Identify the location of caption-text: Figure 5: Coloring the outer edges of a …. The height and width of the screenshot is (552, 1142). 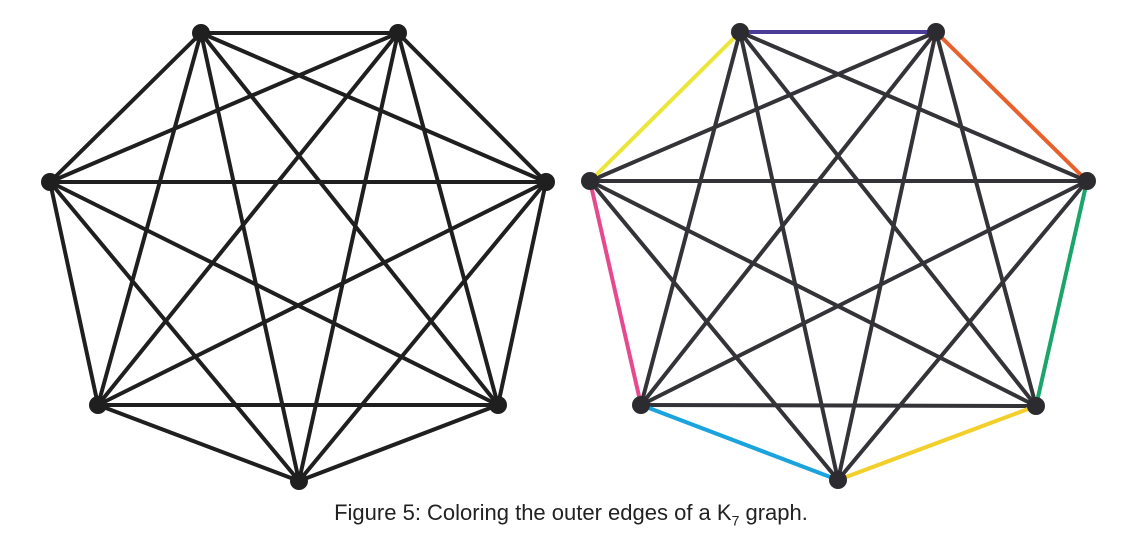
(533, 512).